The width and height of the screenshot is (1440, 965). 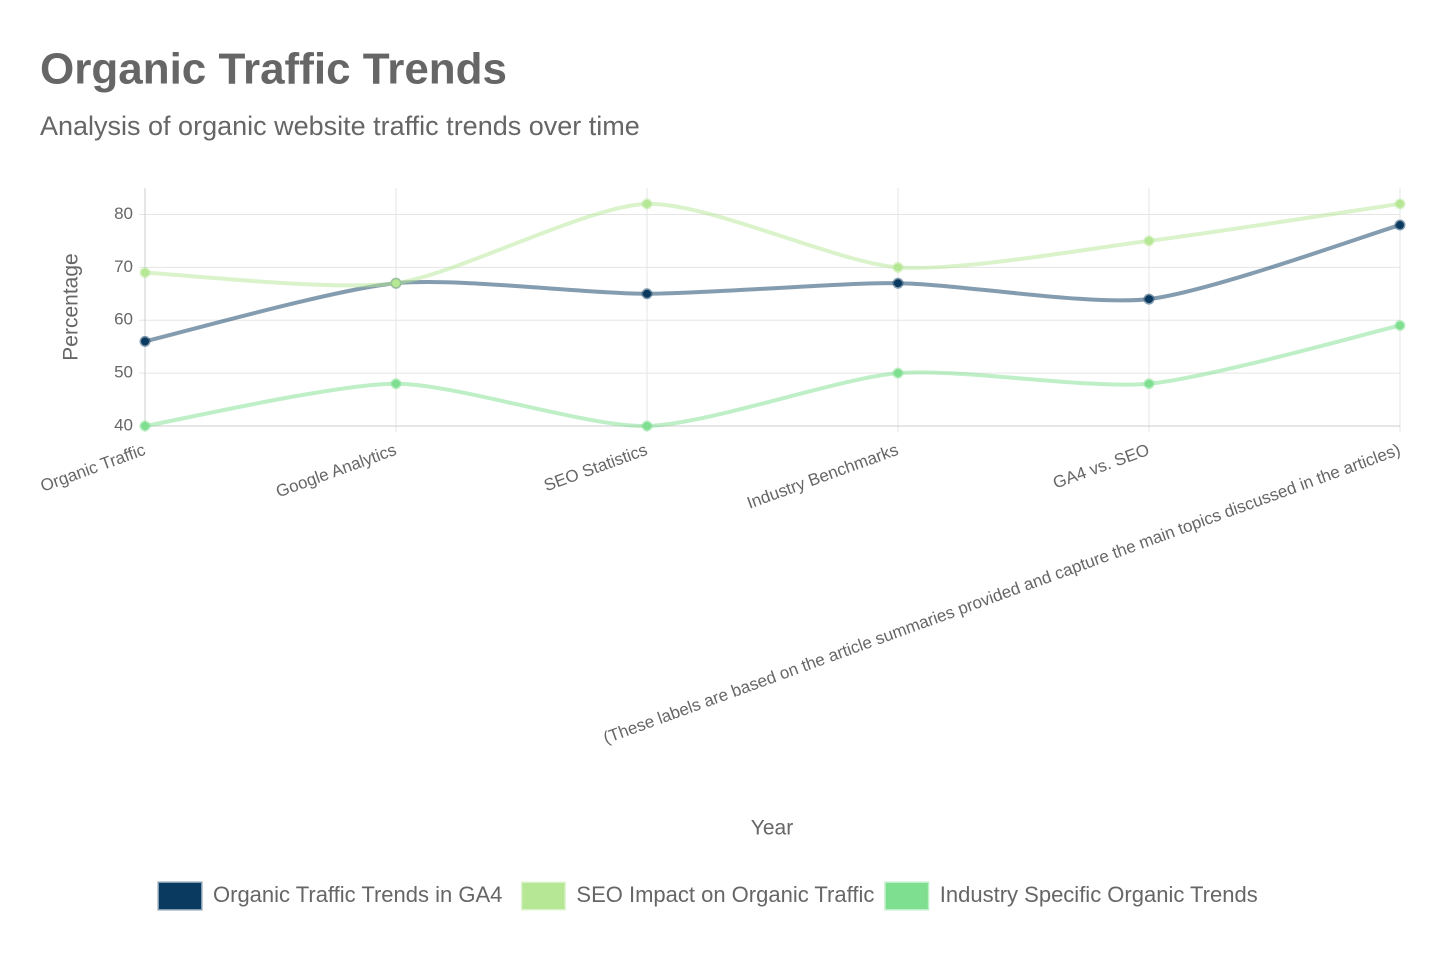 I want to click on y-tick-label: 40, so click(x=123, y=424).